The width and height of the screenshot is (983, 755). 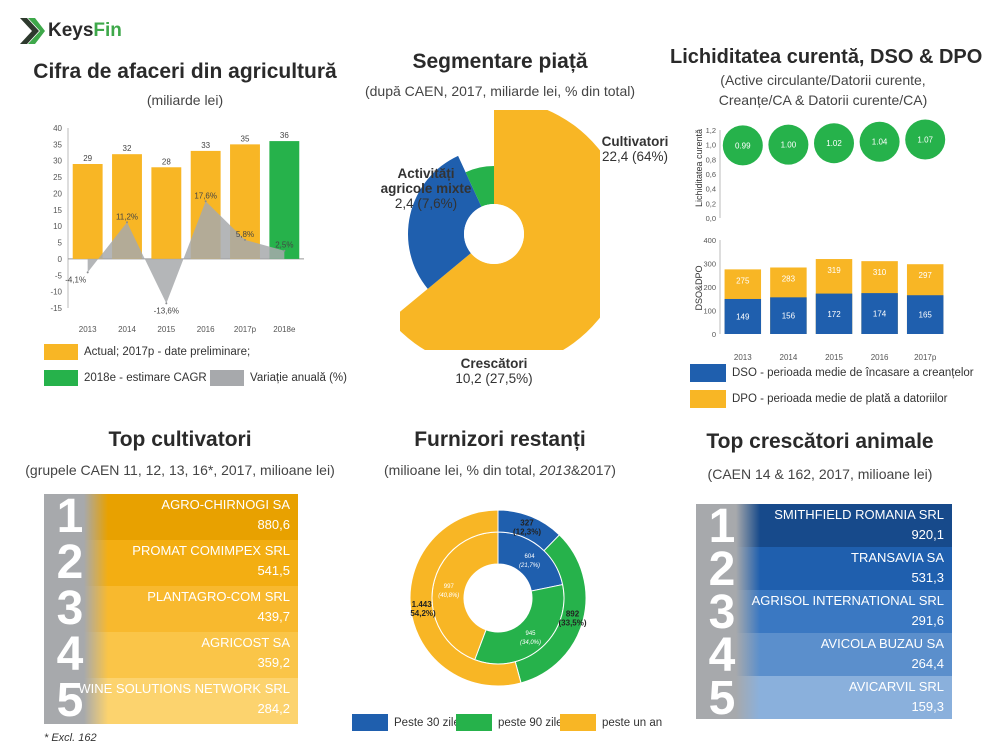 What do you see at coordinates (167, 352) in the screenshot?
I see `legend-label-actual: Actual; 2017p - date preliminare;` at bounding box center [167, 352].